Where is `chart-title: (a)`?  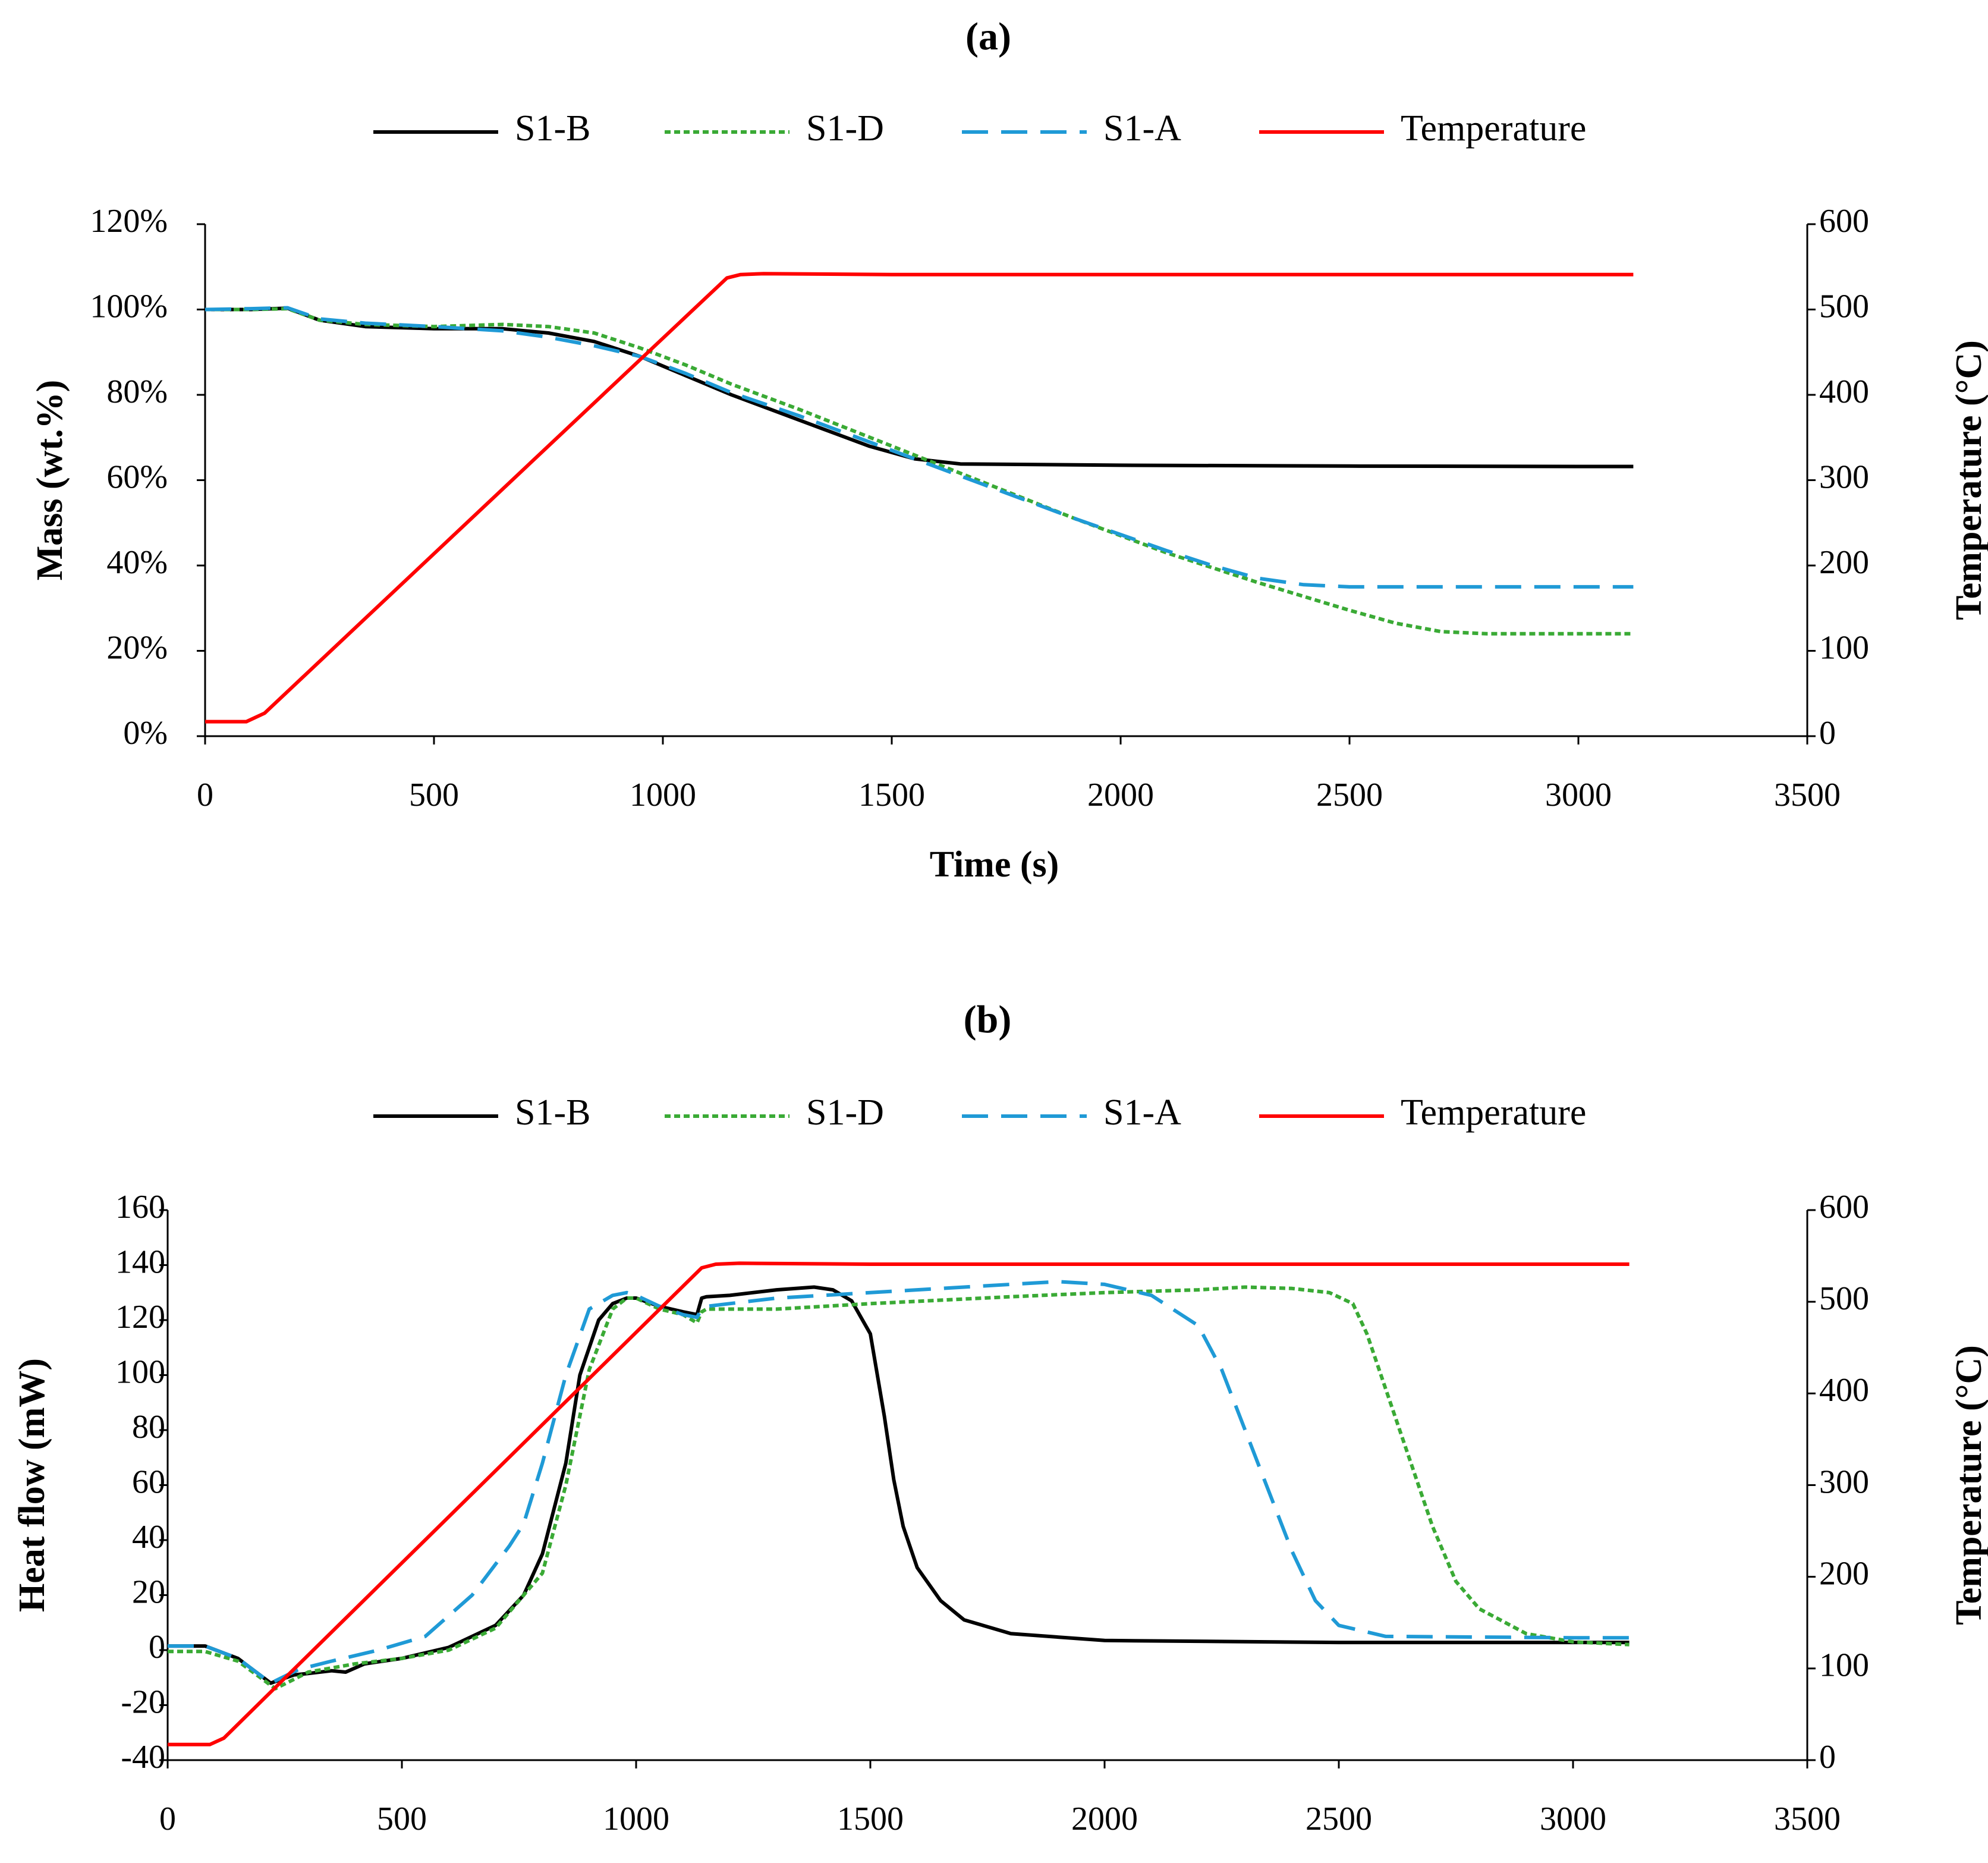 chart-title: (a) is located at coordinates (988, 36).